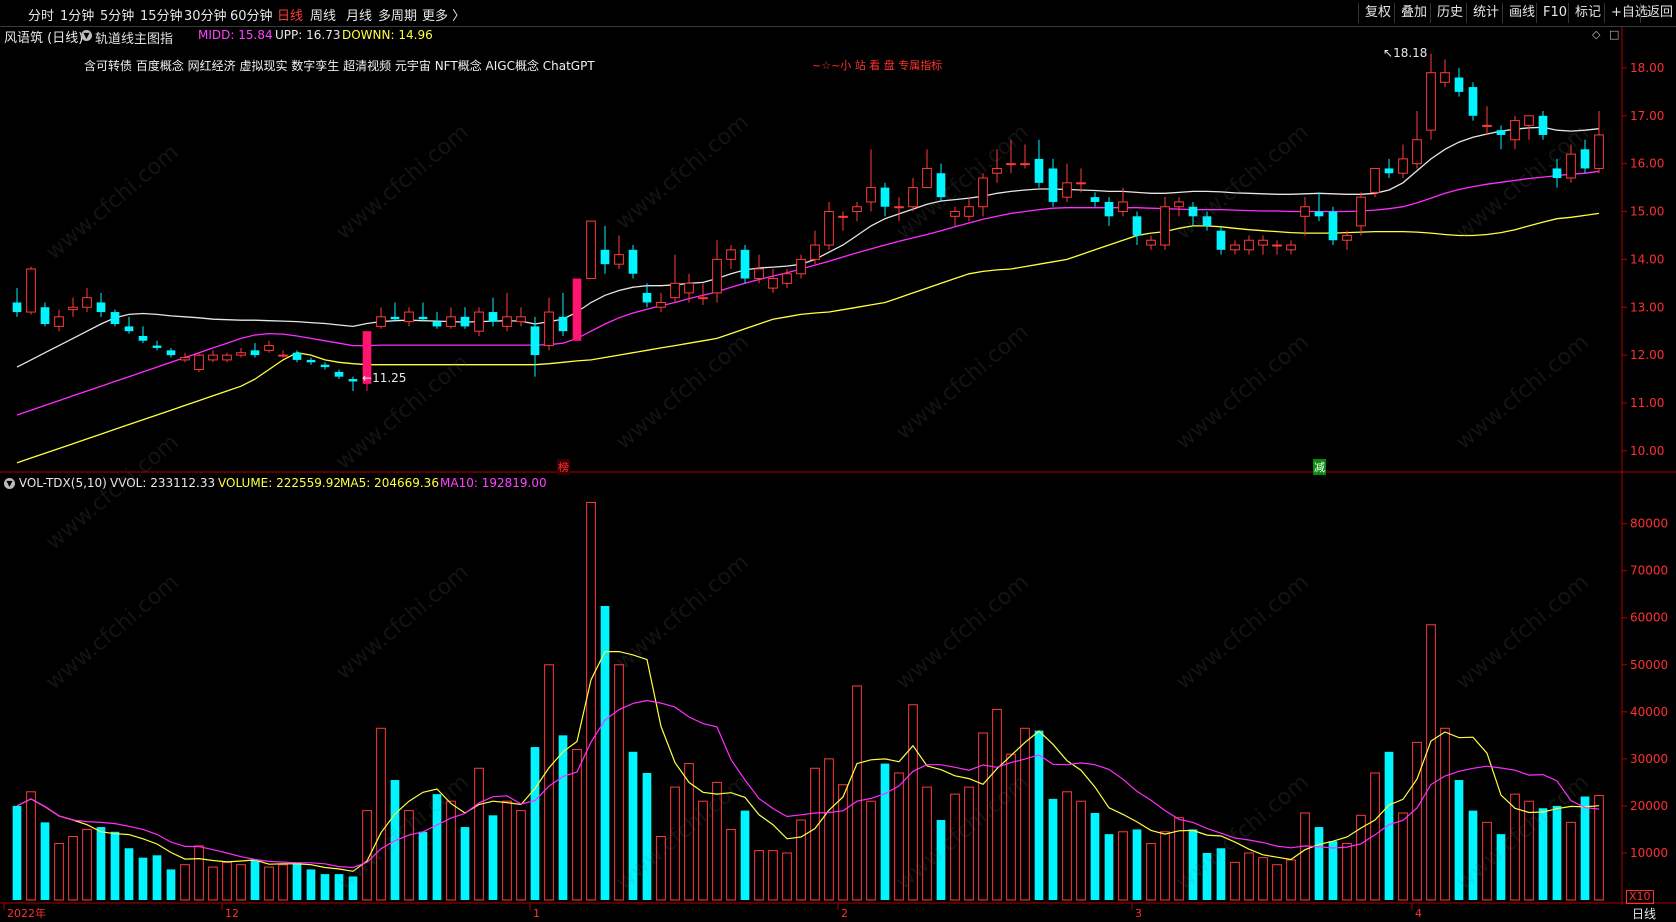 Image resolution: width=1676 pixels, height=922 pixels. Describe the element at coordinates (1377, 13) in the screenshot. I see `toolbar-button-0: 复权` at that location.